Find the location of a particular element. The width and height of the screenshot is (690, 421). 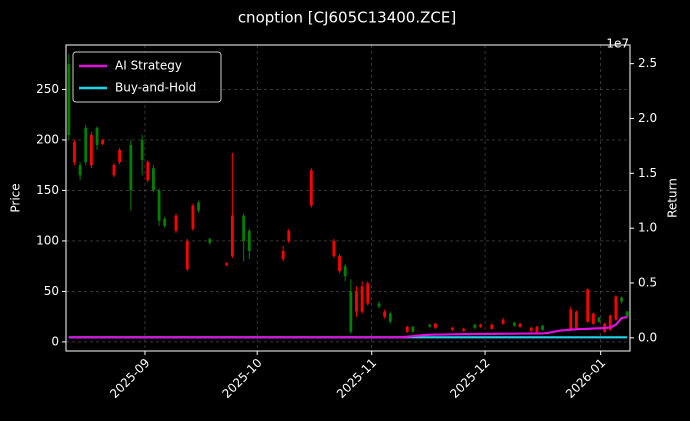

line-series is located at coordinates (348, 327).